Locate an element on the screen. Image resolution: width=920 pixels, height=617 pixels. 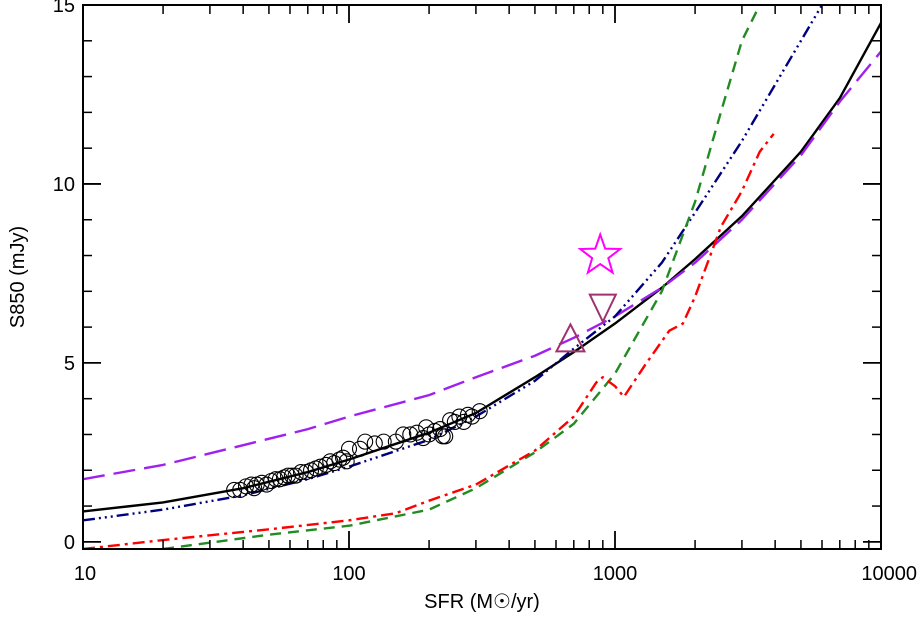
x-tick-label: 1000 is located at coordinates (615, 574).